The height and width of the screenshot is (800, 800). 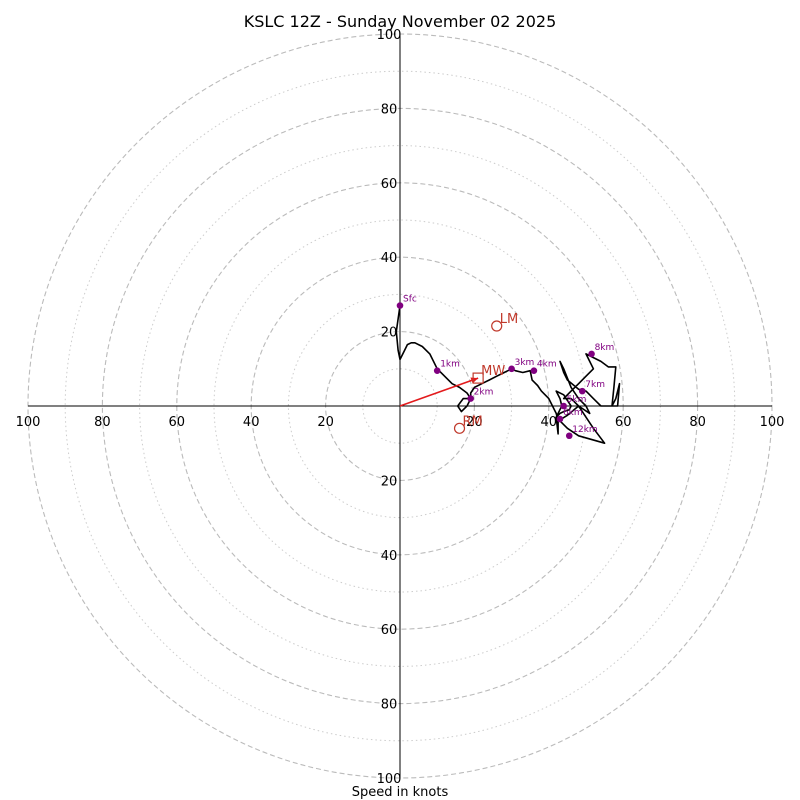 What do you see at coordinates (508, 375) in the screenshot?
I see `hodograph-trace` at bounding box center [508, 375].